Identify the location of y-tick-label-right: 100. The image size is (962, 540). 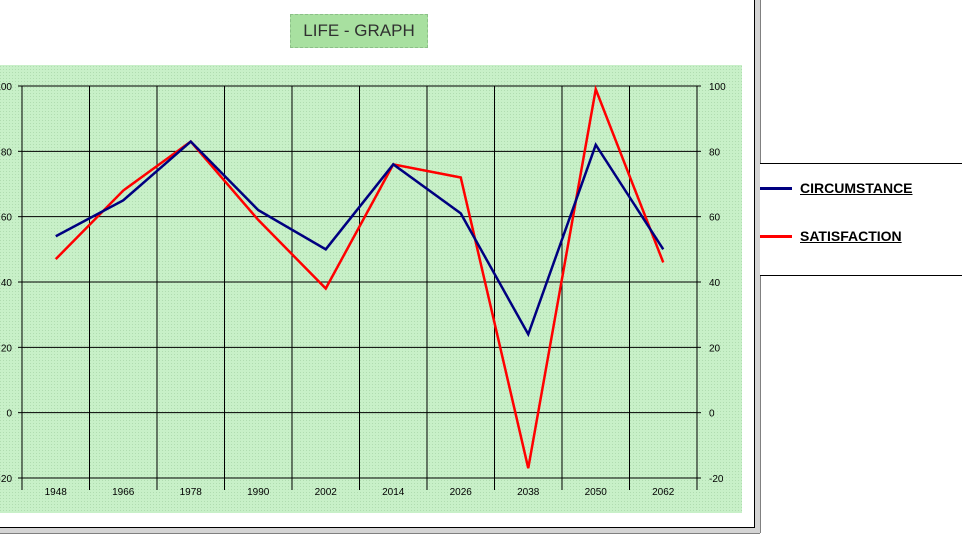
(717, 87).